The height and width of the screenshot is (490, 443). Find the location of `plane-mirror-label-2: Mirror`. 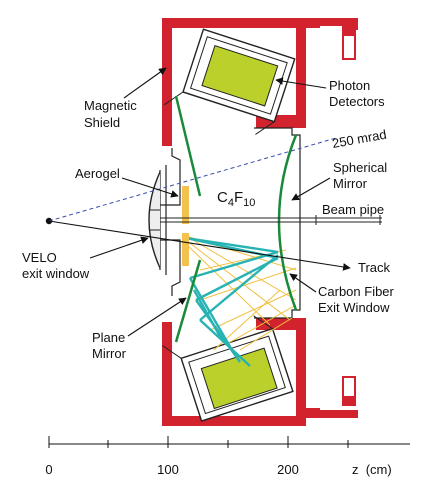

plane-mirror-label-2: Mirror is located at coordinates (109, 353).